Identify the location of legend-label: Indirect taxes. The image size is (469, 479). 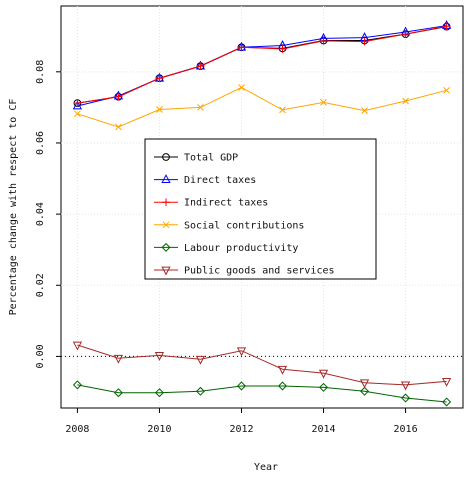
(226, 203).